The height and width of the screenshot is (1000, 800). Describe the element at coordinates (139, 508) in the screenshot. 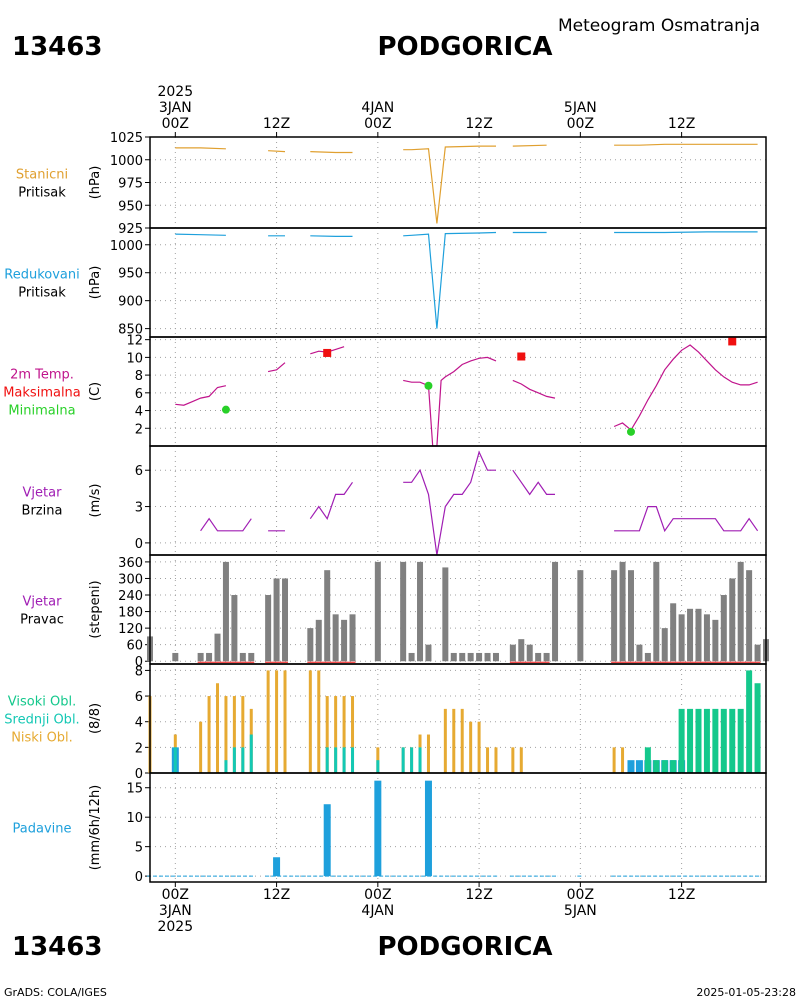

I see `ytick-label: 3` at that location.